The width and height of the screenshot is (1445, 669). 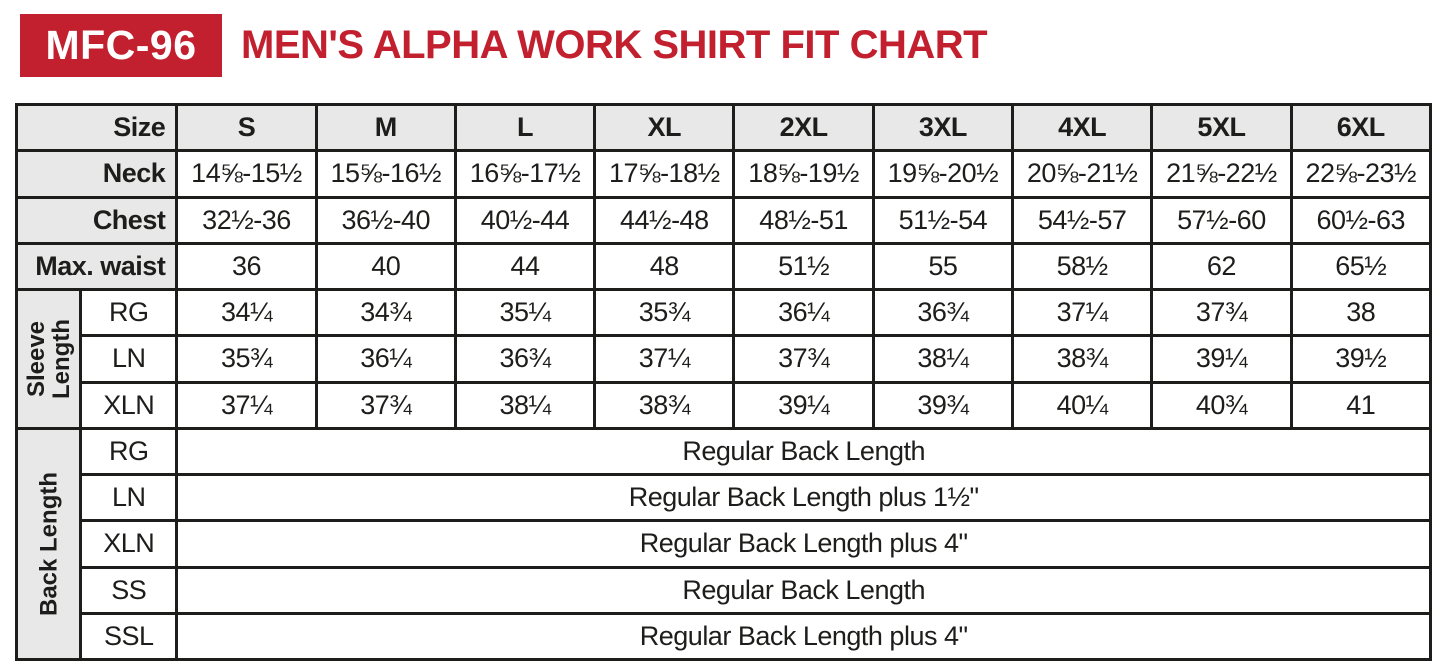 I want to click on sleeve-rg-value: 36¼, so click(x=803, y=312).